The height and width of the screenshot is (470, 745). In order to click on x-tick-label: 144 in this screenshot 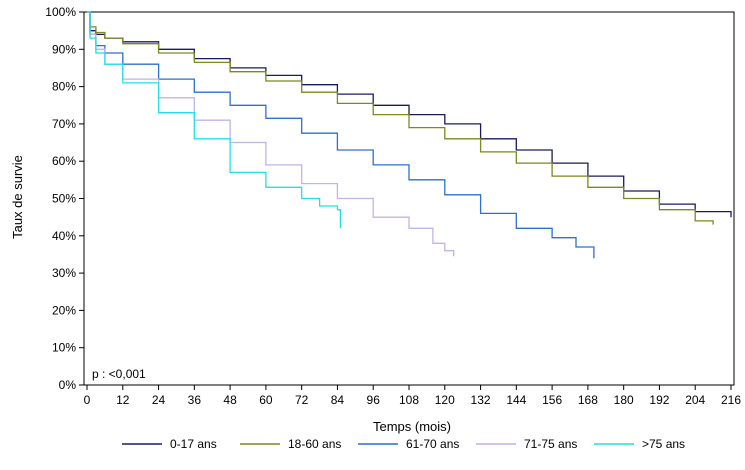, I will do `click(516, 400)`.